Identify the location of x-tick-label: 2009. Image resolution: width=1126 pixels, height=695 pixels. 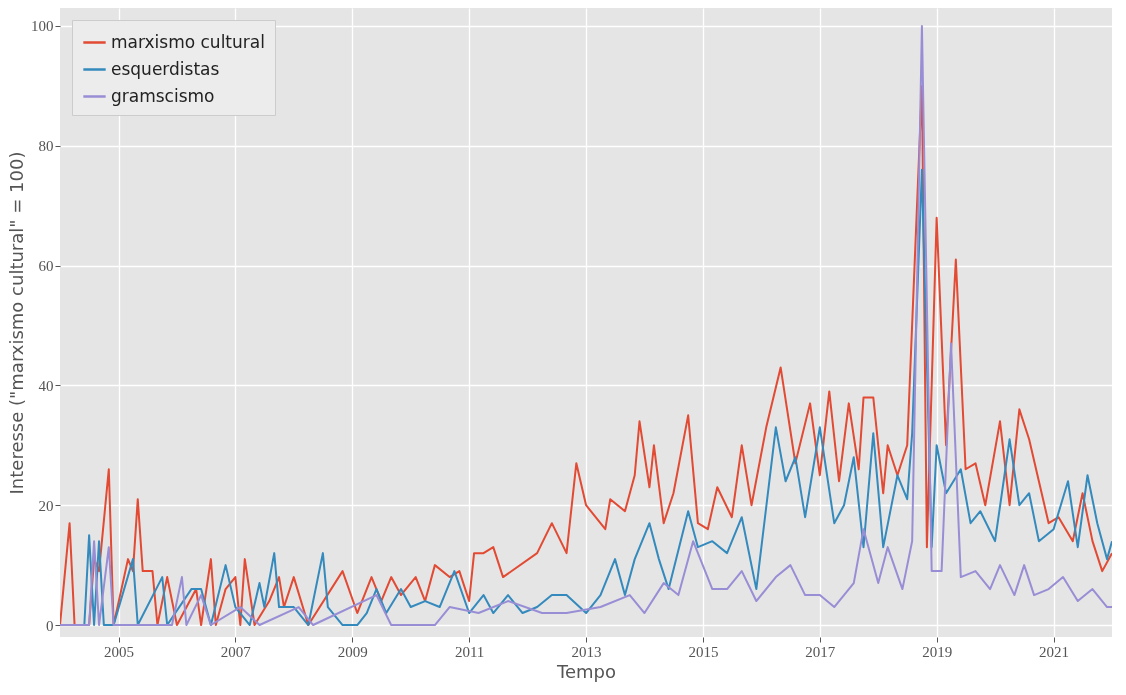
(352, 651).